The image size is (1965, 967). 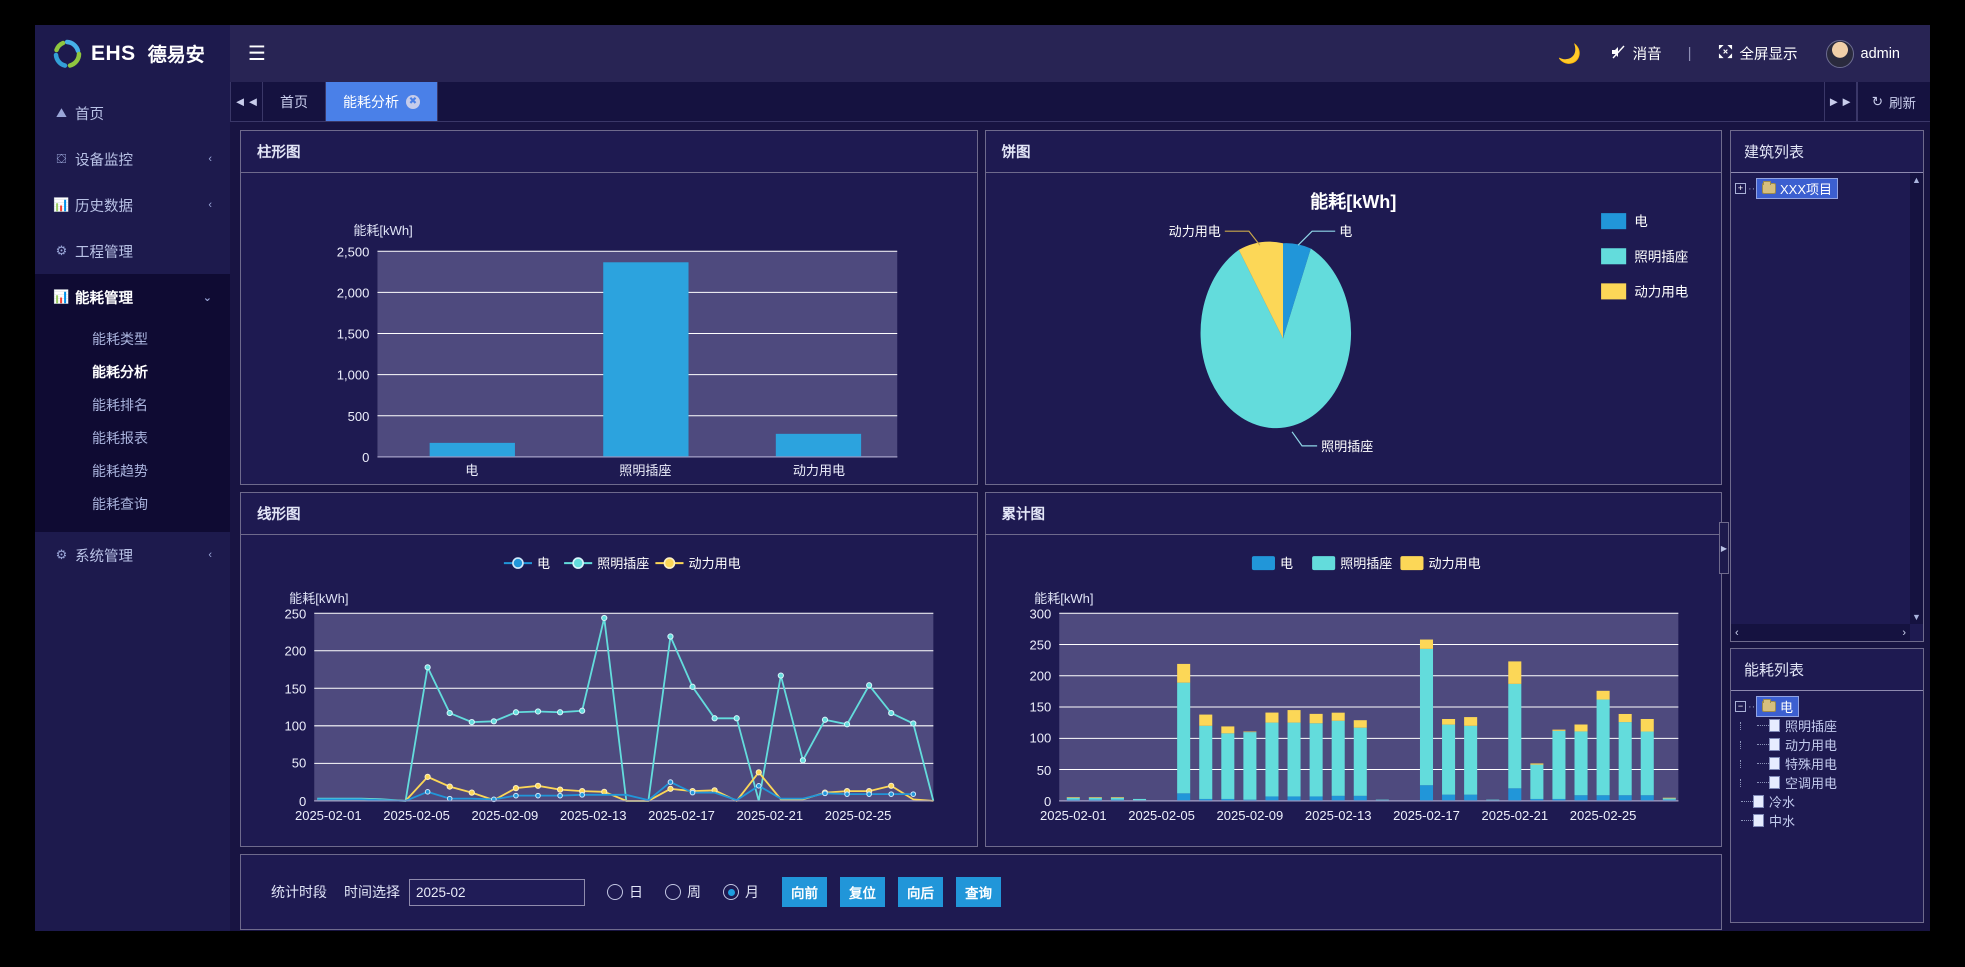 What do you see at coordinates (818, 445) in the screenshot?
I see `bar-power` at bounding box center [818, 445].